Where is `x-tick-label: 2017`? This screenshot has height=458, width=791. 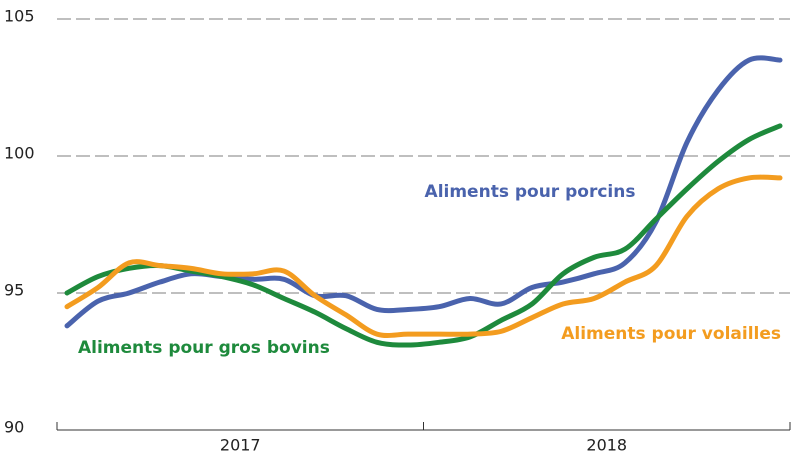
x-tick-label: 2017 is located at coordinates (240, 445).